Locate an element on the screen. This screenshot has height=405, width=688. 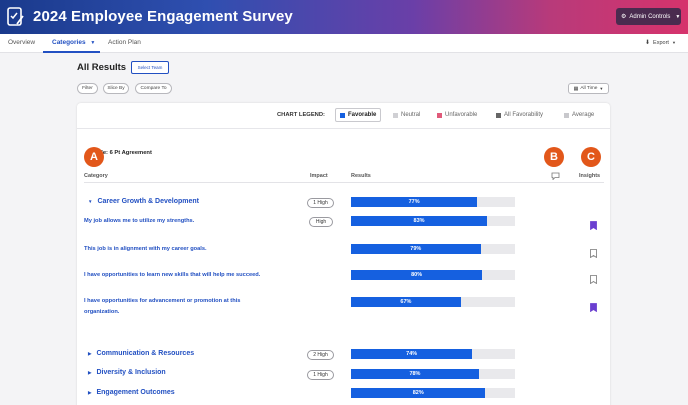
result-bar: 79% is located at coordinates (433, 249).